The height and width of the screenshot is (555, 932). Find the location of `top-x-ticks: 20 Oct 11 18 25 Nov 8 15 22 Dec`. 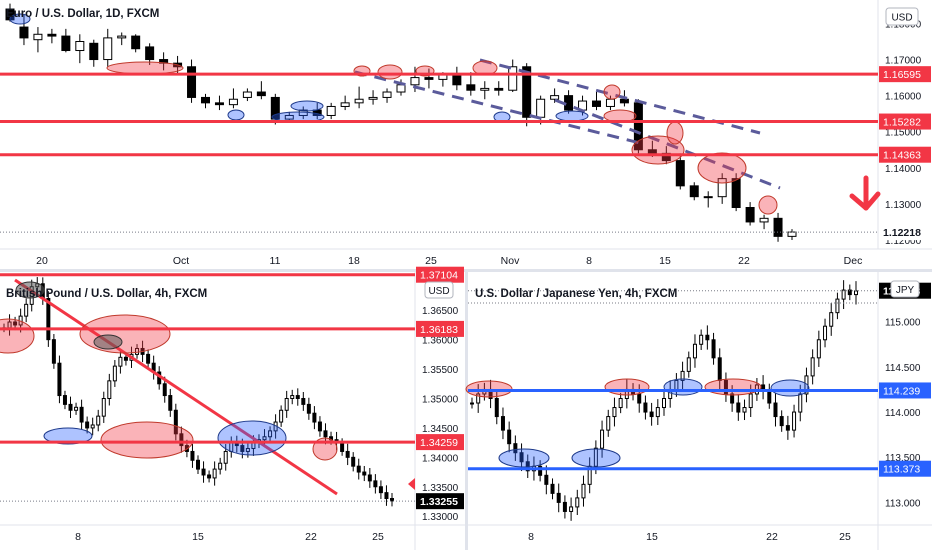

top-x-ticks: 20 Oct 11 18 25 Nov 8 15 22 Dec is located at coordinates (449, 261).